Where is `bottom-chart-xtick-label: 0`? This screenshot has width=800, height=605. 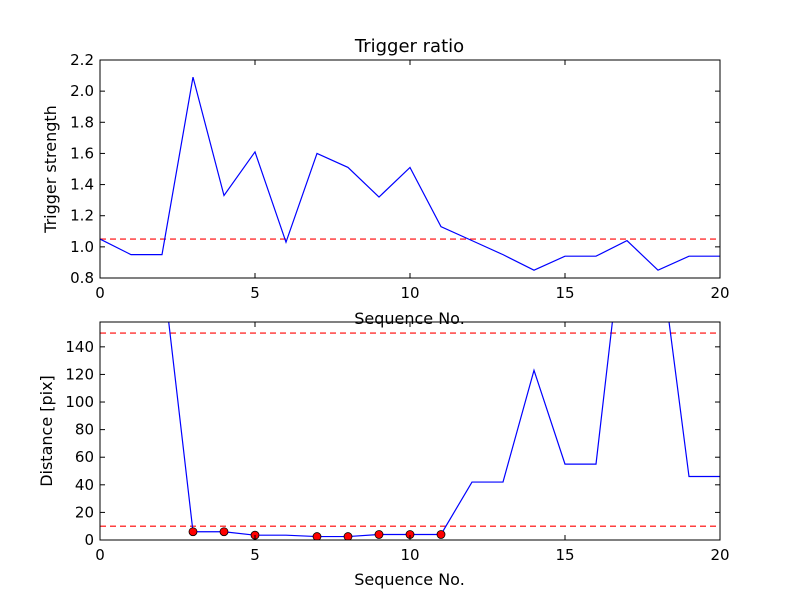
bottom-chart-xtick-label: 0 is located at coordinates (100, 555).